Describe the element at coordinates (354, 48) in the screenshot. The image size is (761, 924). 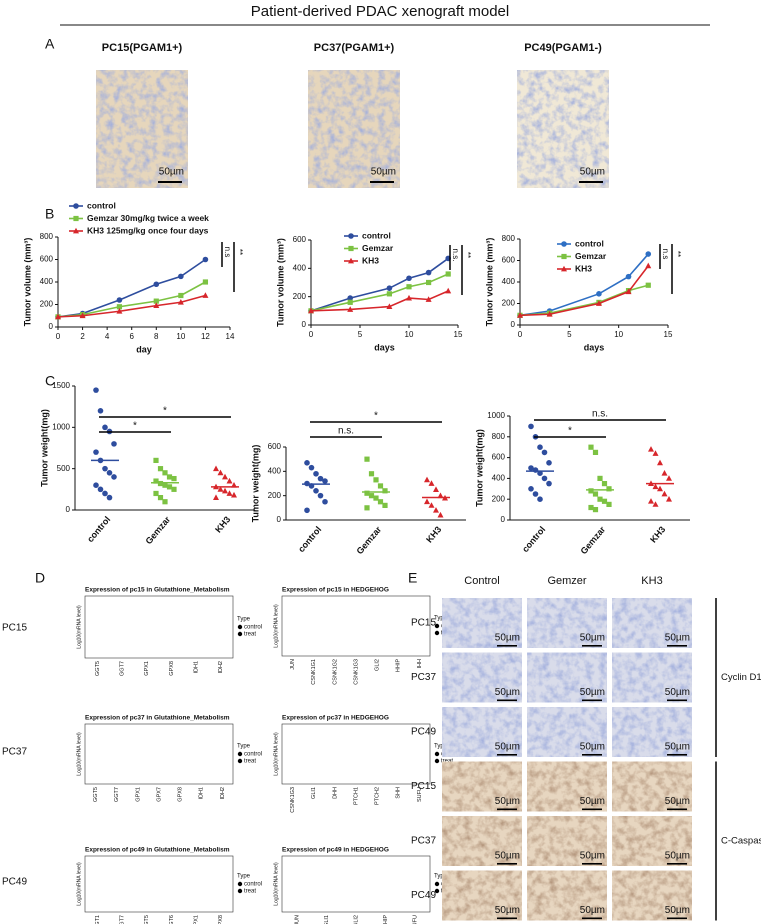
I see `image-header: PC37(PGAM1+)` at that location.